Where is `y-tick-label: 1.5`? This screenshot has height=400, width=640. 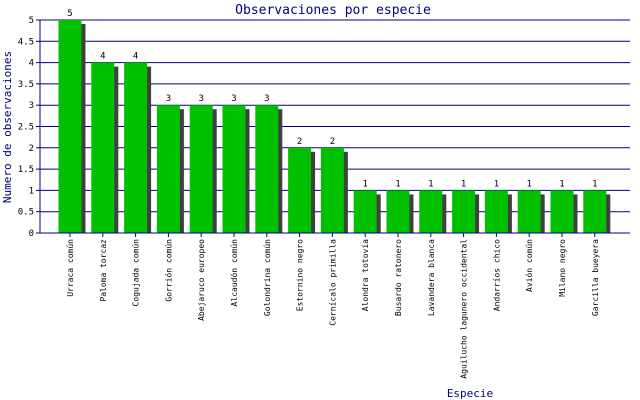
y-tick-label: 1.5 is located at coordinates (26, 170).